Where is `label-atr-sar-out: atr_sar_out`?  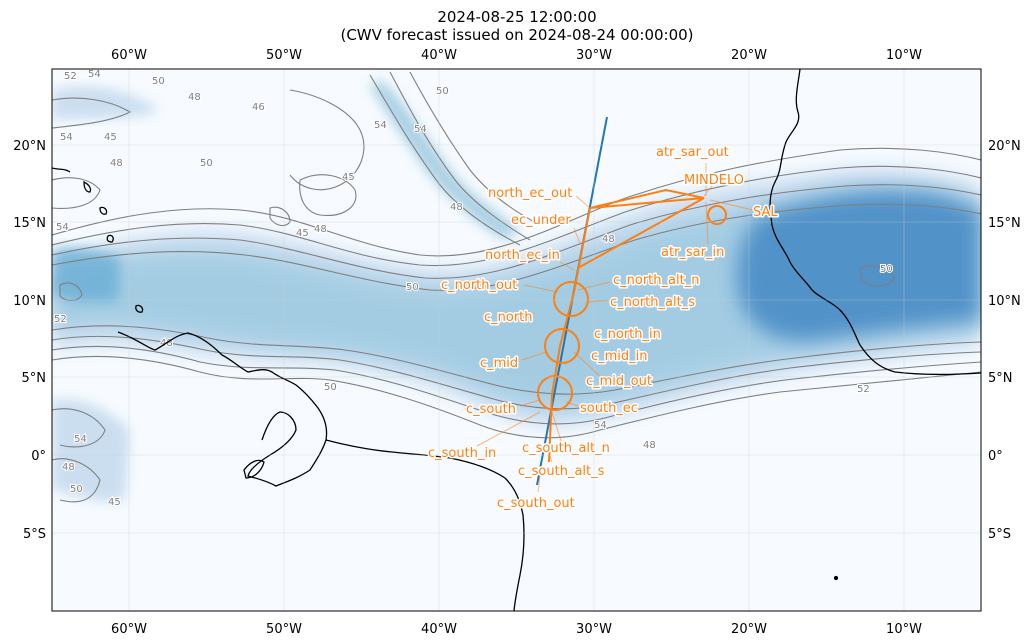 label-atr-sar-out: atr_sar_out is located at coordinates (692, 152).